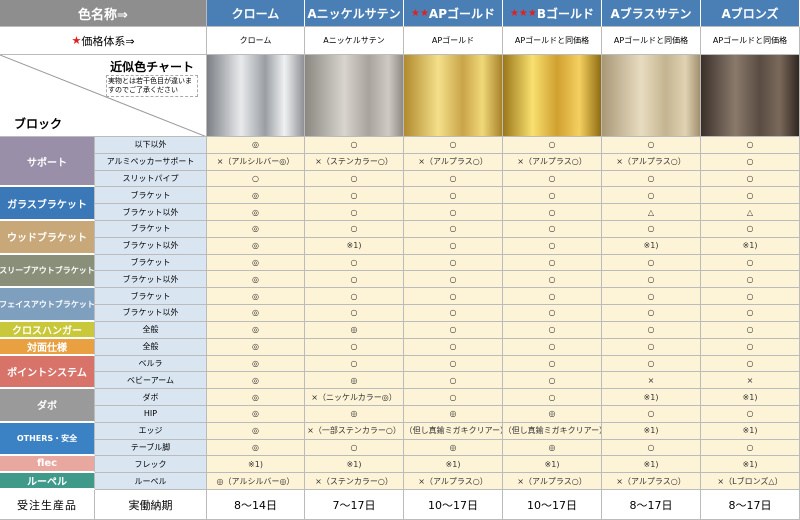  Describe the element at coordinates (47, 305) in the screenshot. I see `block-name: フェイスアウトブラケット` at that location.